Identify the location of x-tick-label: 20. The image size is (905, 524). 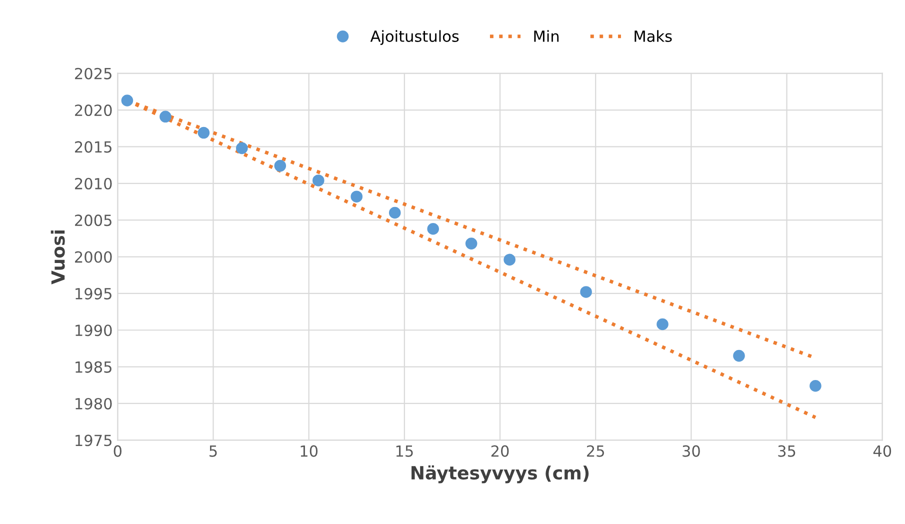
(500, 451).